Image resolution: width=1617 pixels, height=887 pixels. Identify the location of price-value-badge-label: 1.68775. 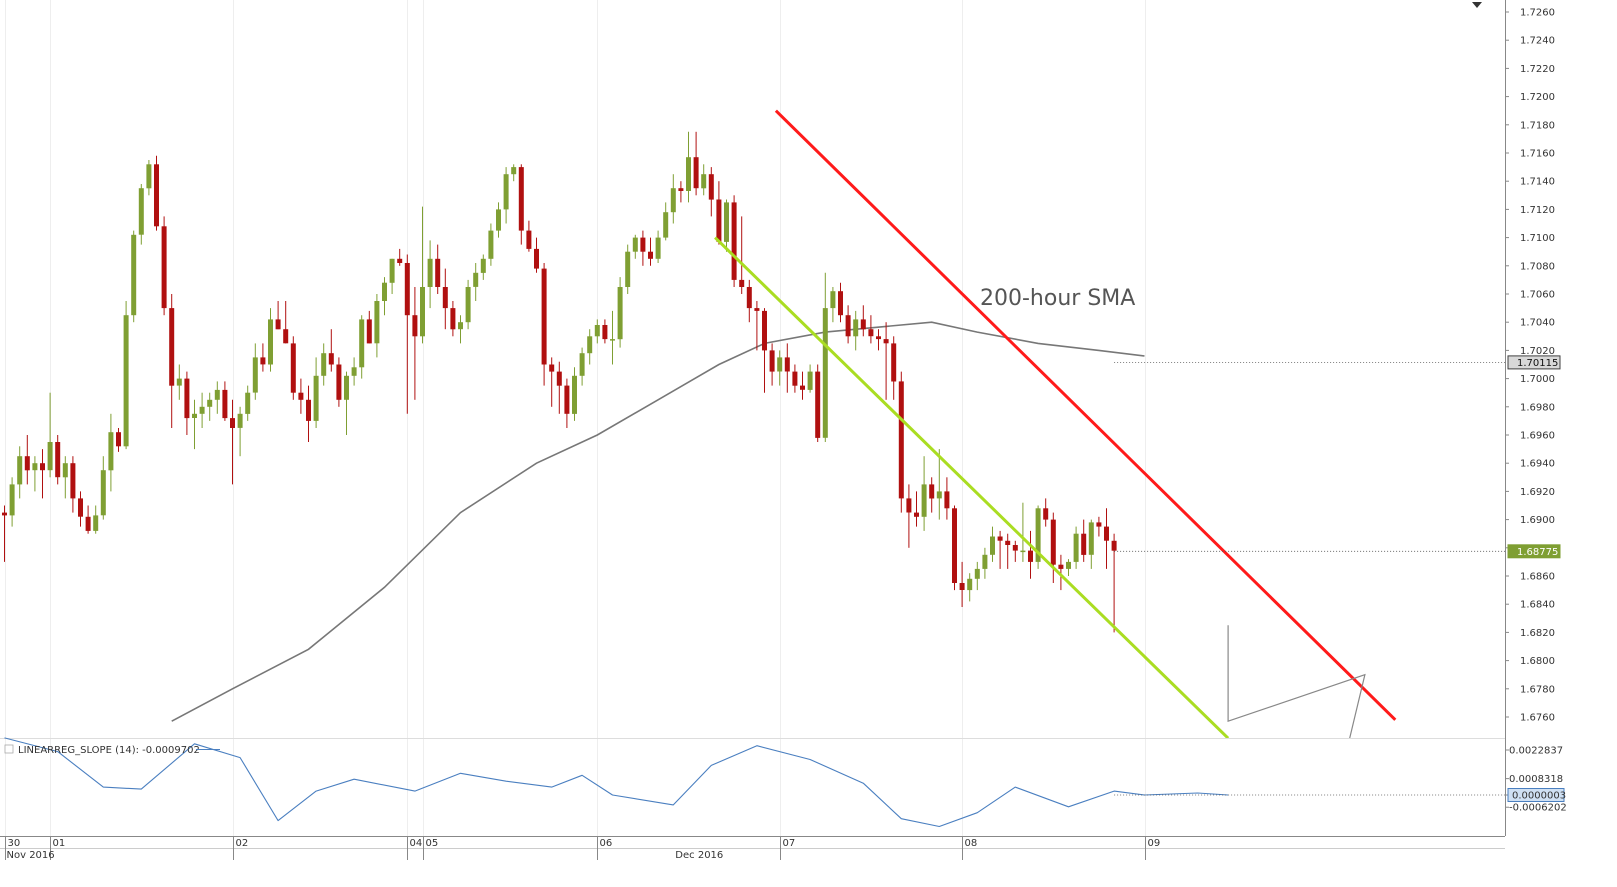
(1537, 552).